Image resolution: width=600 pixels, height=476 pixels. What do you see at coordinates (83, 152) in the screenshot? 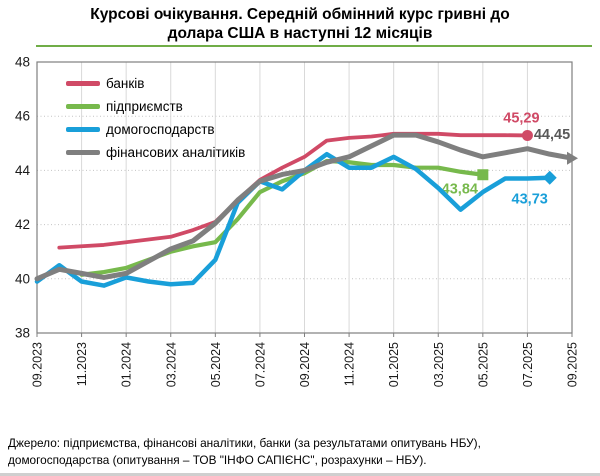
I see `legend-swatch-analysts` at bounding box center [83, 152].